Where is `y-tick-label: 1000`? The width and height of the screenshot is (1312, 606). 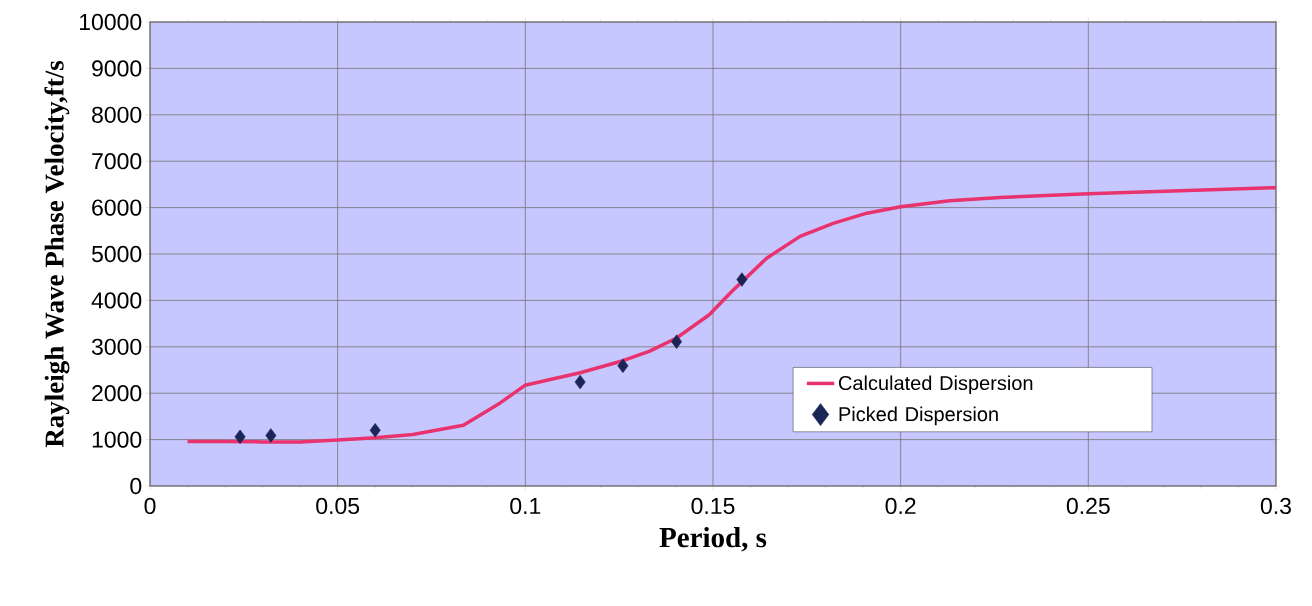
y-tick-label: 1000 is located at coordinates (117, 439).